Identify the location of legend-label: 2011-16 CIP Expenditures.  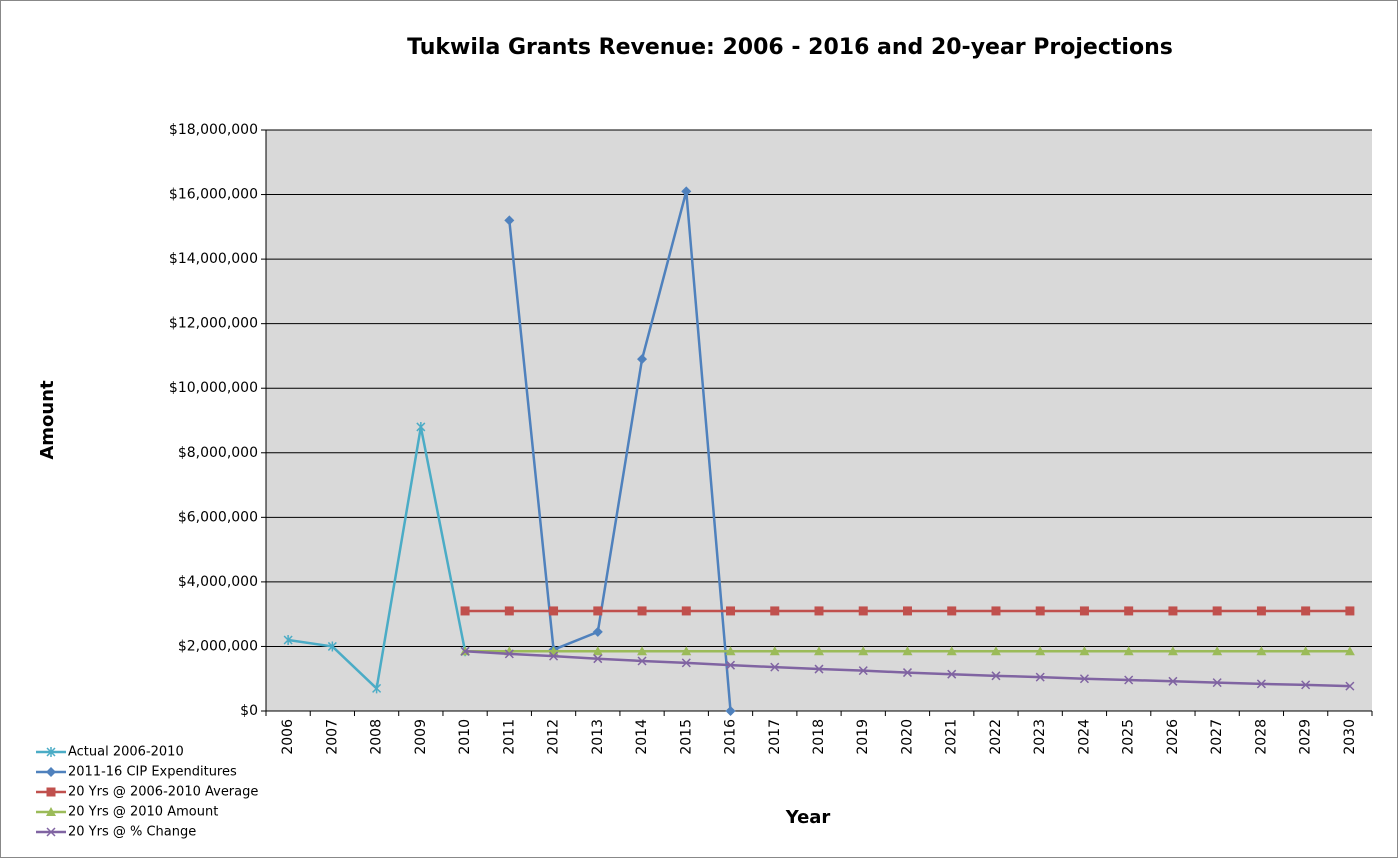
(152, 772).